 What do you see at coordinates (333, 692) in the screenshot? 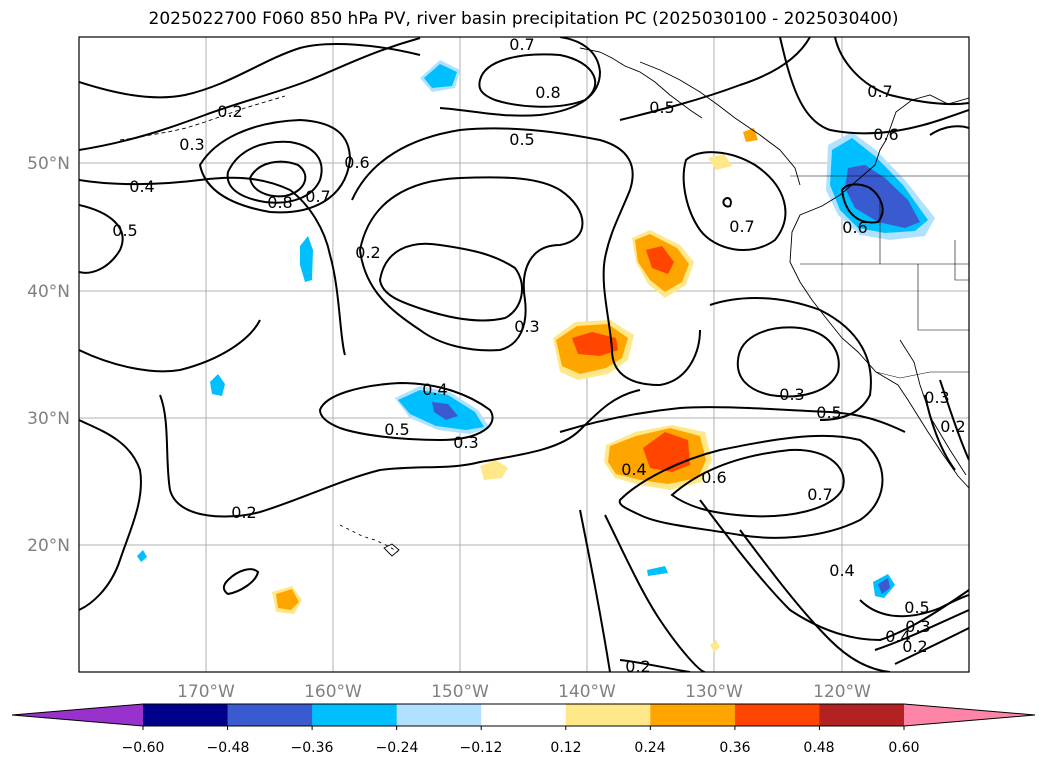
I see `lon-tick-label: 160°W` at bounding box center [333, 692].